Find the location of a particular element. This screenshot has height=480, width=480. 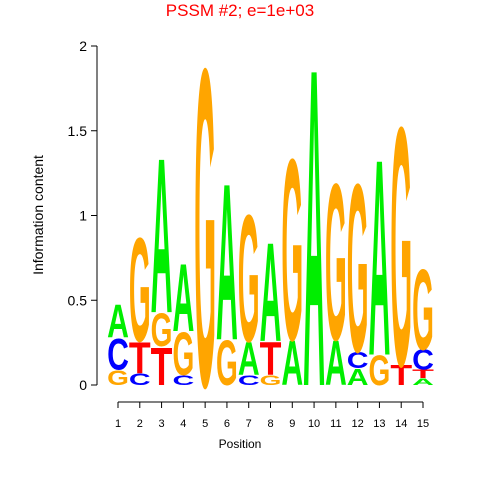

y-tick-label: 0 is located at coordinates (83, 385).